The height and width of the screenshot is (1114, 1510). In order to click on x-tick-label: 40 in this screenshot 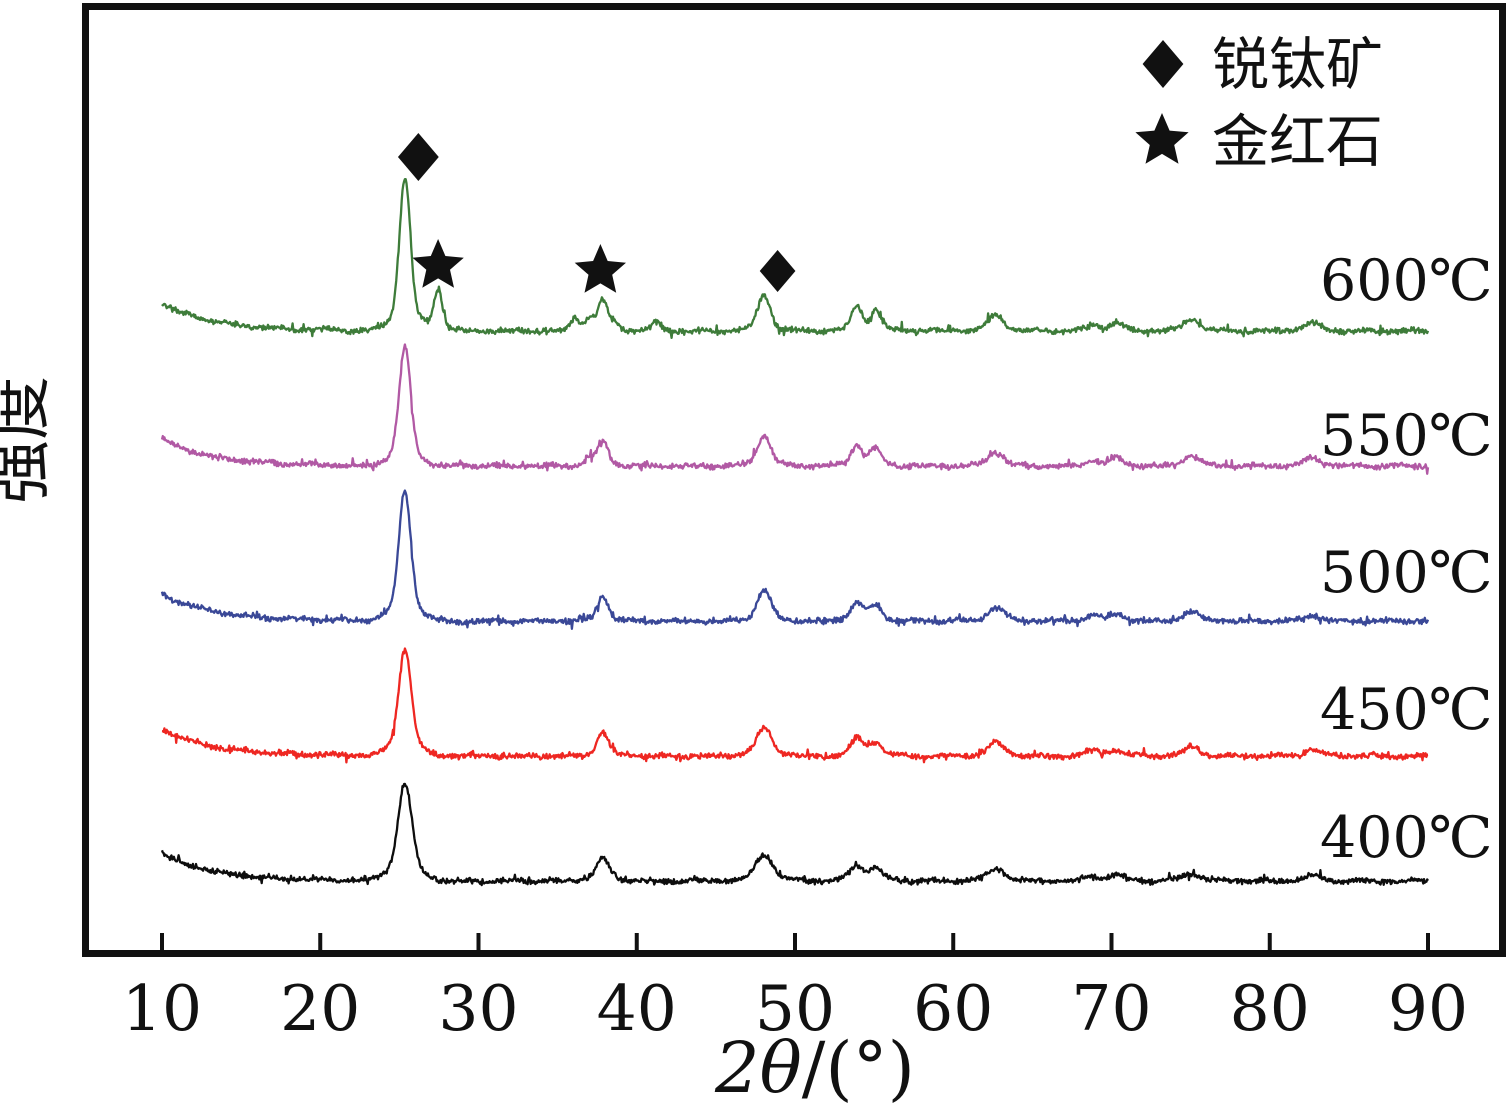, I will do `click(637, 1008)`.